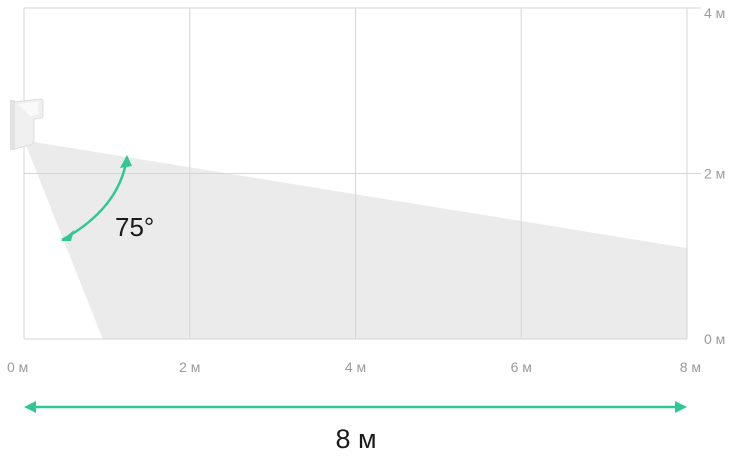 The height and width of the screenshot is (458, 731). Describe the element at coordinates (27, 124) in the screenshot. I see `motion-sensor-icon` at that location.